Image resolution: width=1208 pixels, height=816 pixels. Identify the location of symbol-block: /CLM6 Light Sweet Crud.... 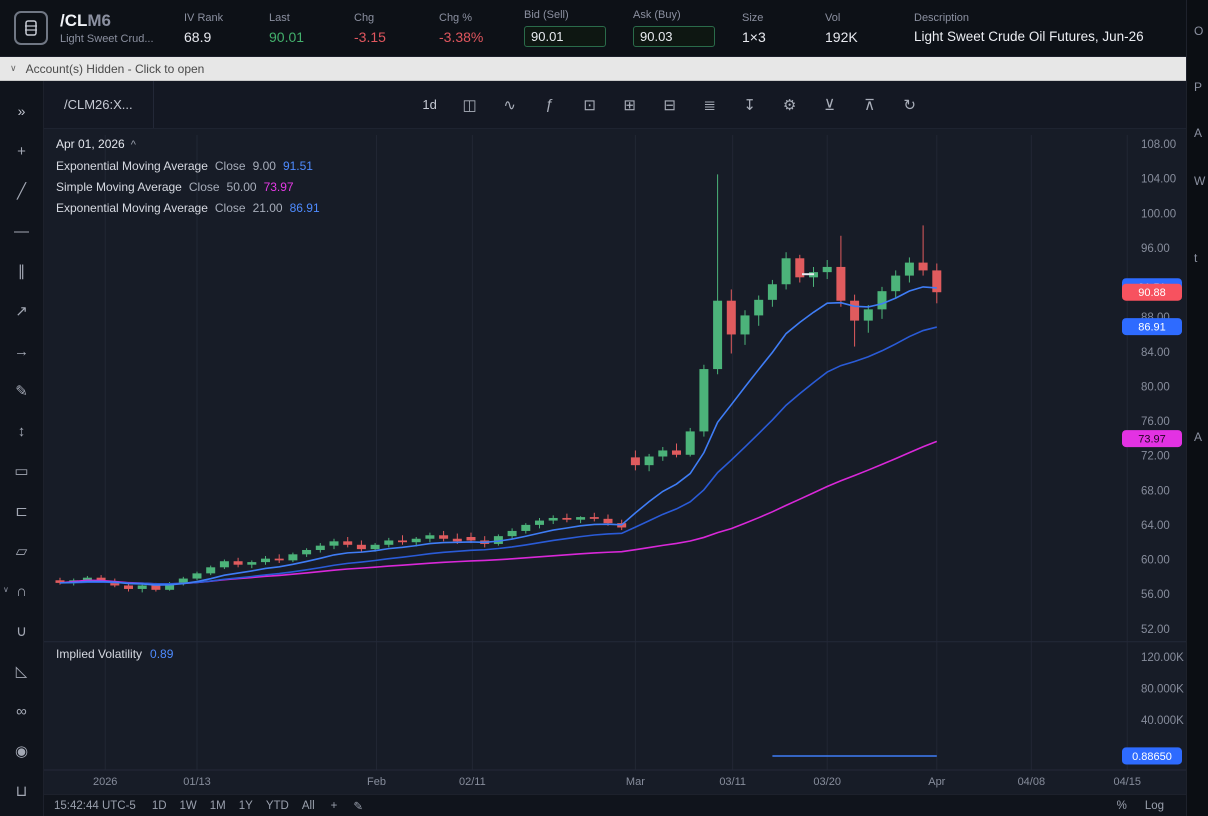
(116, 28).